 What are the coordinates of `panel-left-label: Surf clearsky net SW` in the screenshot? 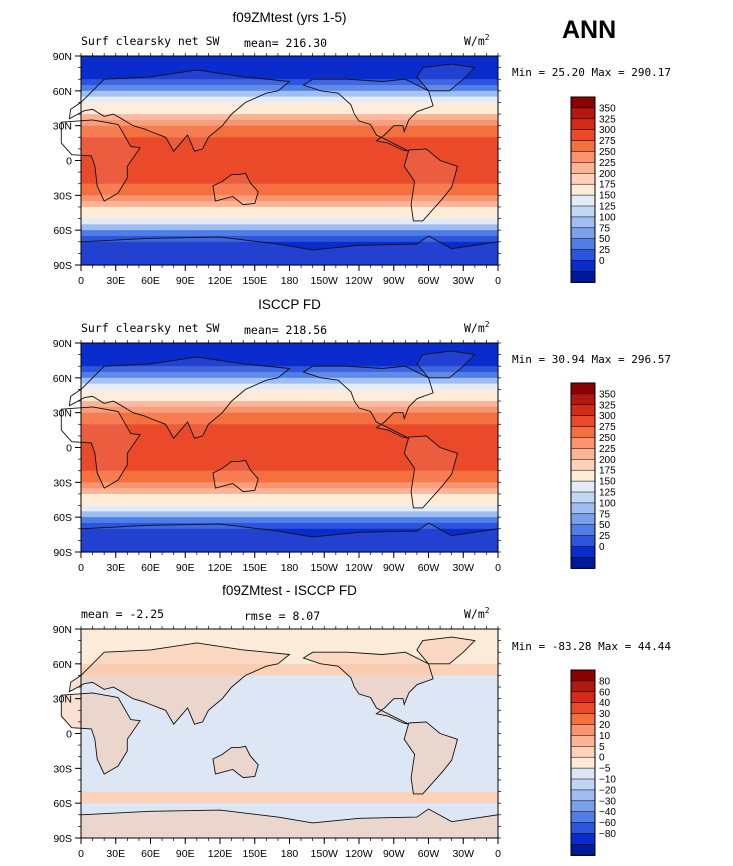 It's located at (150, 41).